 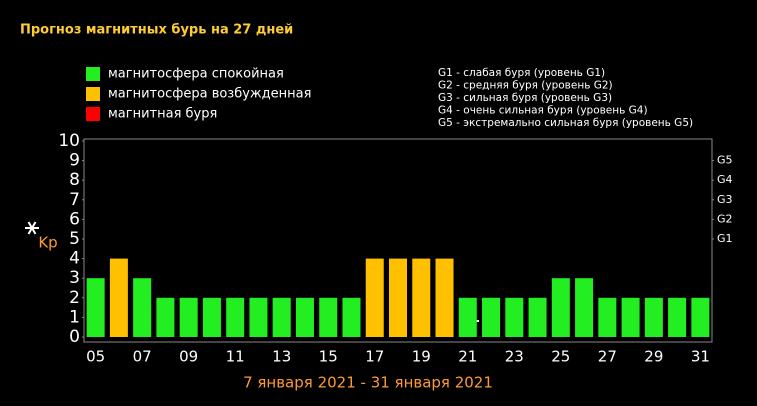 I want to click on y-tick-label: 10, so click(x=69, y=141).